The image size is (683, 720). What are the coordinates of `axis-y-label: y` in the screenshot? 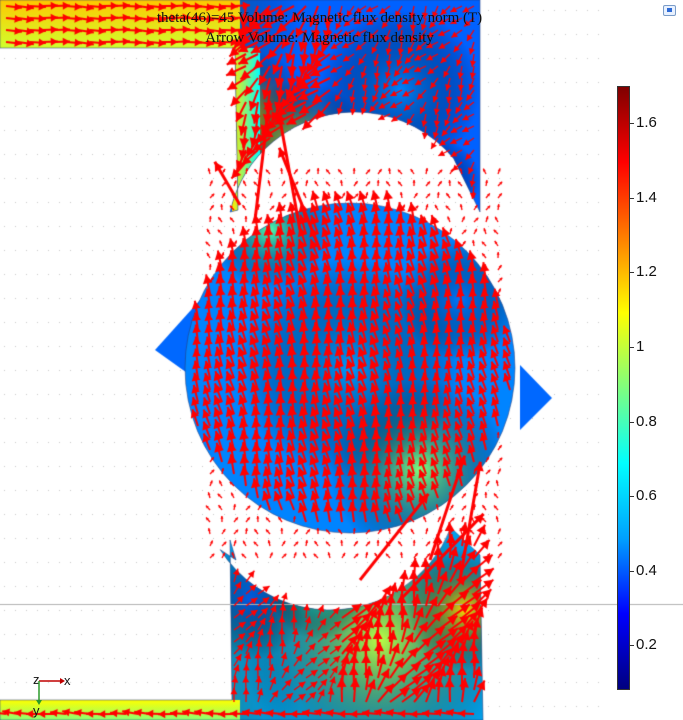 It's located at (36, 710).